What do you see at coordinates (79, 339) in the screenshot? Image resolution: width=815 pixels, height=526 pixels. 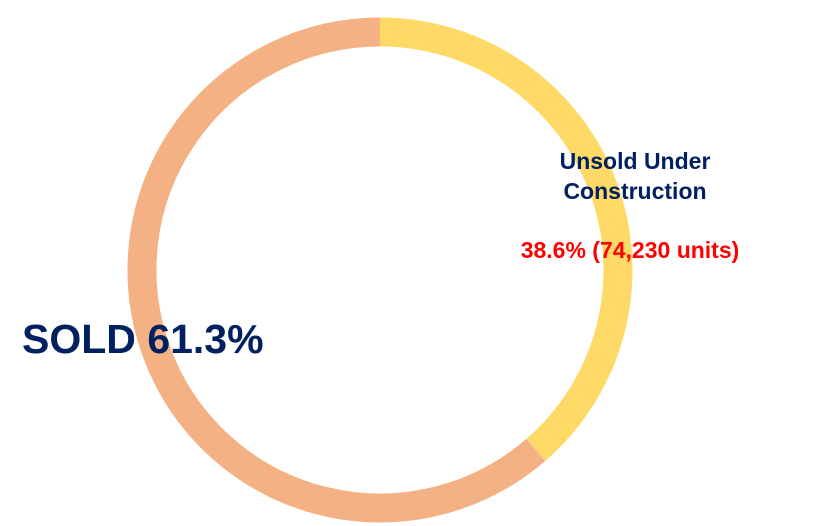 I see `category-label: SOLD` at bounding box center [79, 339].